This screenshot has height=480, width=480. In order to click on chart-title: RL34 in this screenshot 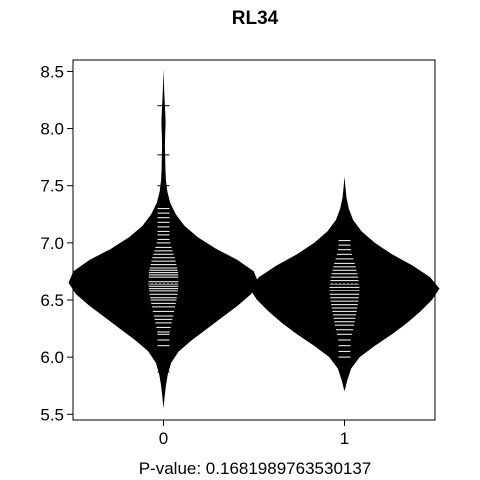, I will do `click(255, 18)`.